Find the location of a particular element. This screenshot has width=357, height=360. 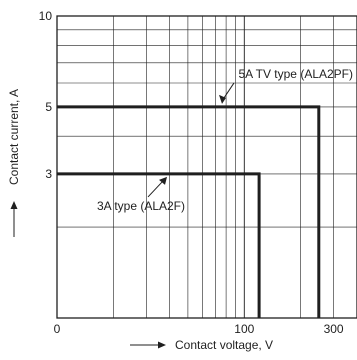

y-tick-labels: 10 5 3 is located at coordinates (46, 95).